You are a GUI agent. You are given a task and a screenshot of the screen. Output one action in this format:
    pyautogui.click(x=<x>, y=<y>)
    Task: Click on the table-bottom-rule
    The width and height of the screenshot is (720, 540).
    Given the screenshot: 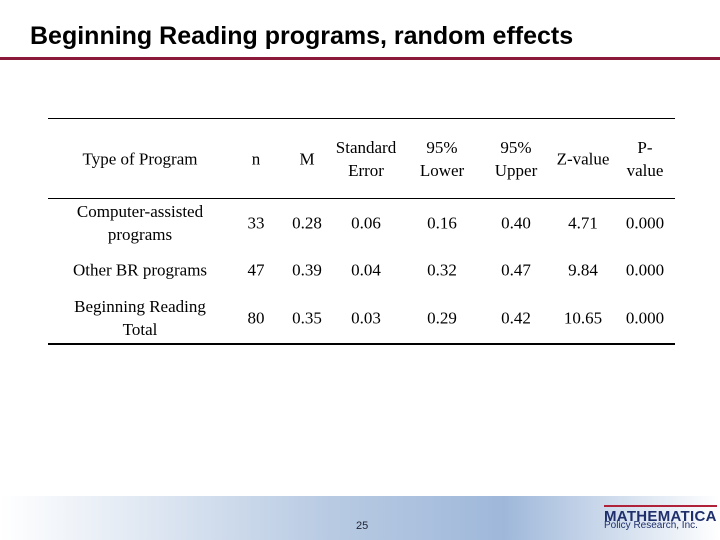 What is the action you would take?
    pyautogui.click(x=361, y=344)
    